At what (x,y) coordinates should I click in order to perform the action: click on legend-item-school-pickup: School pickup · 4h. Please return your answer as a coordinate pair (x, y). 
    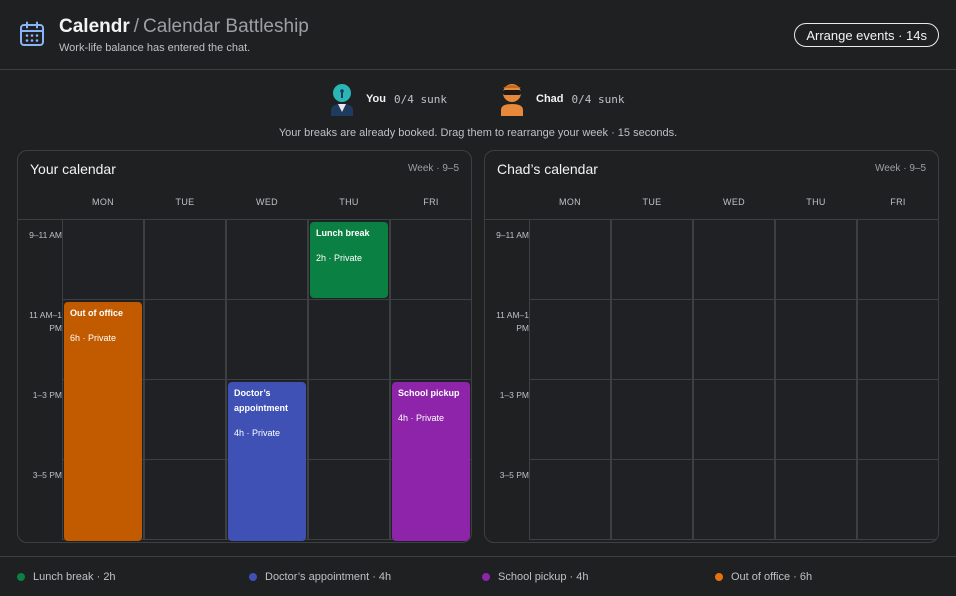
    Looking at the image, I should click on (535, 577).